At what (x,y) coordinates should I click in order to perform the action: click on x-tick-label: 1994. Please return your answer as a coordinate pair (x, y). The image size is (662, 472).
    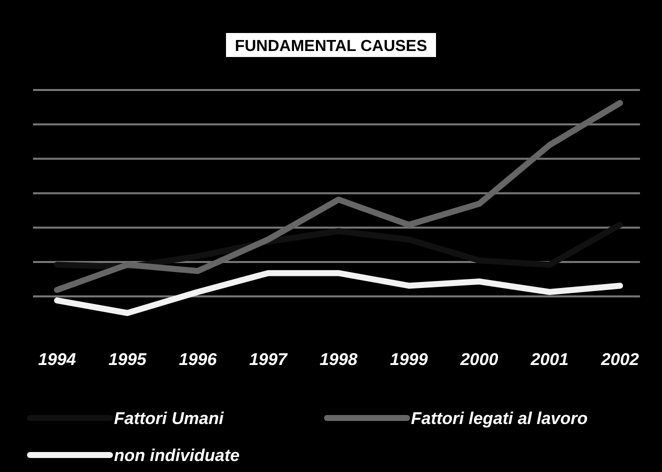
    Looking at the image, I should click on (57, 359).